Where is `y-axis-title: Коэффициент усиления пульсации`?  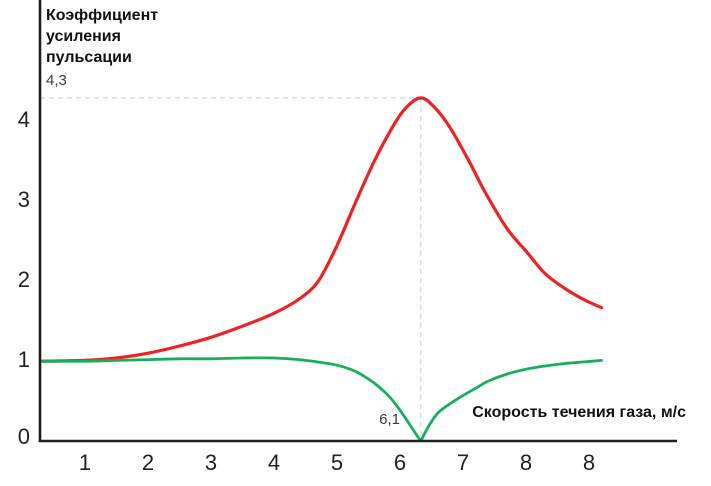
y-axis-title: Коэффициент усиления пульсации is located at coordinates (102, 37).